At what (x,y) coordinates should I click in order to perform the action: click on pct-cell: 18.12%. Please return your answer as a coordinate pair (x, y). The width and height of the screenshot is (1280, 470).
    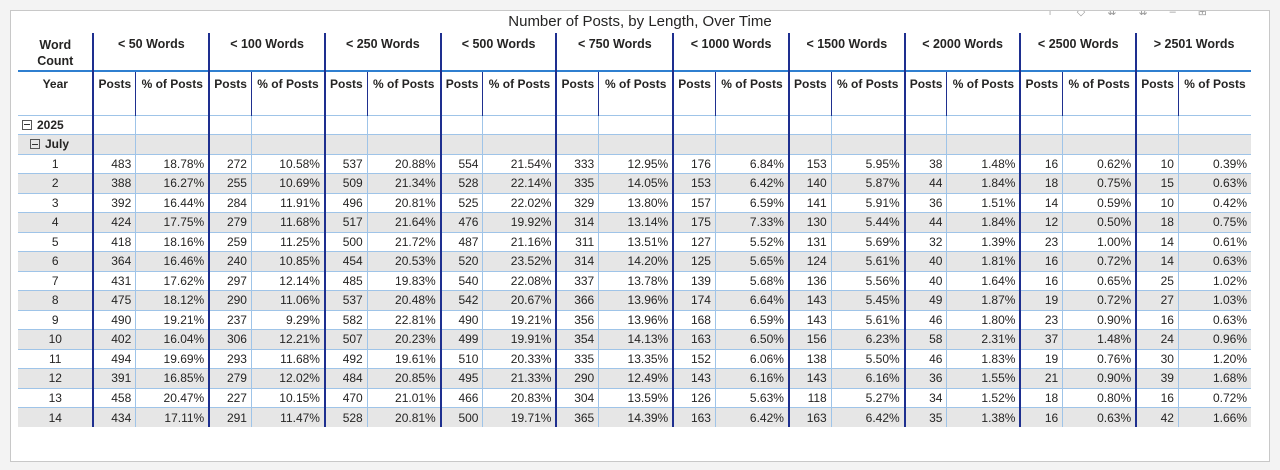
    Looking at the image, I should click on (172, 300).